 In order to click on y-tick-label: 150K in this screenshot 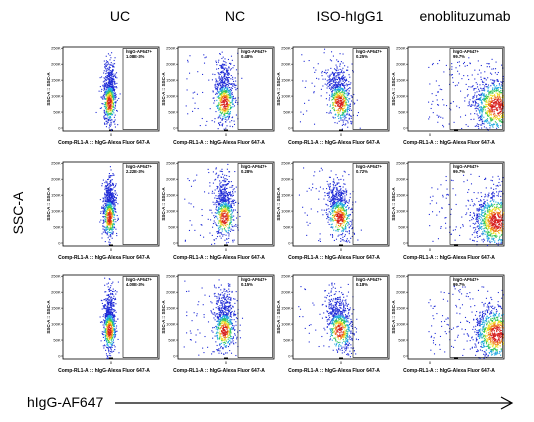, I will do `click(56, 195)`.